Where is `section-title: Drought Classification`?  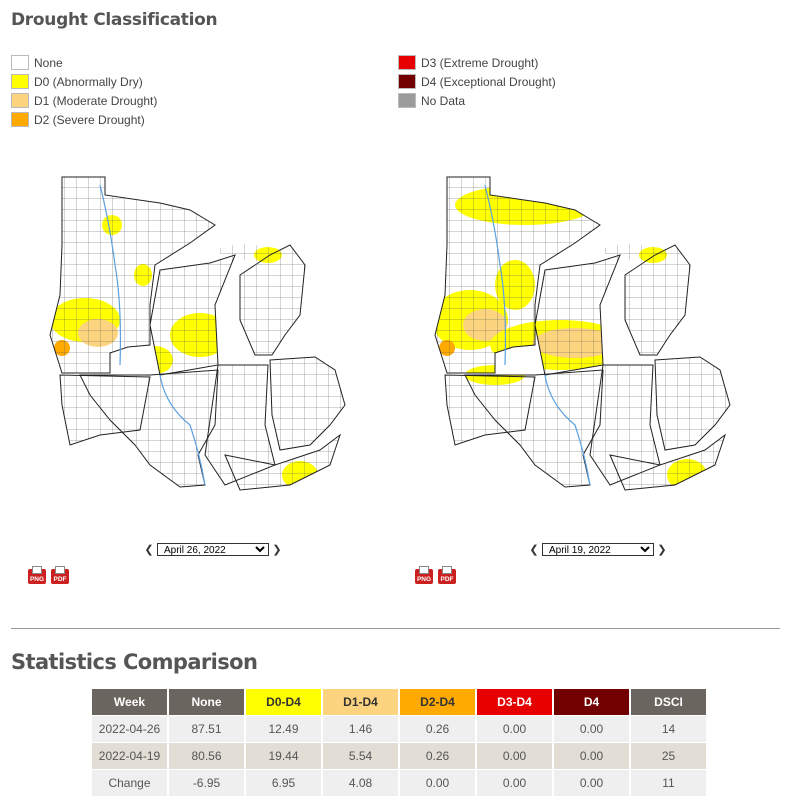
section-title: Drought Classification is located at coordinates (114, 20).